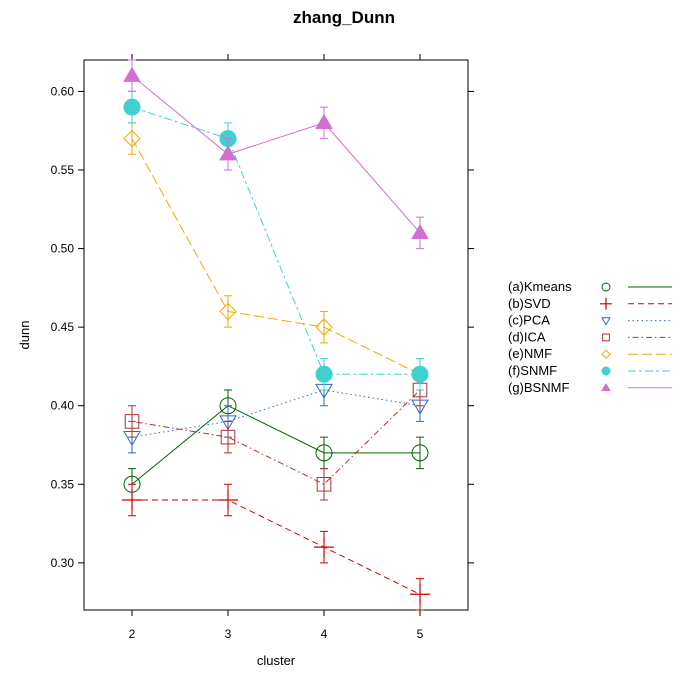  I want to click on x-axis-label: cluster, so click(276, 660).